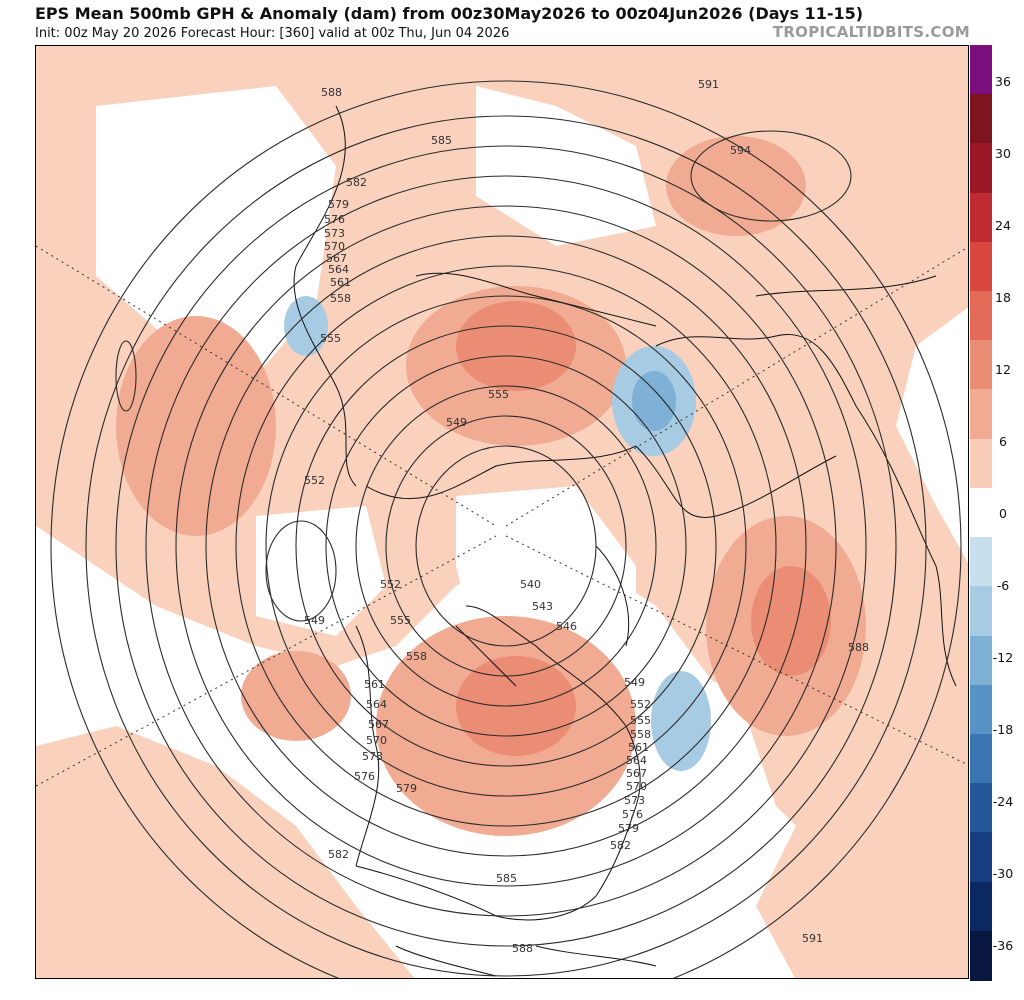 The width and height of the screenshot is (1024, 1000). I want to click on colorbar-tick-label: 30, so click(1003, 153).